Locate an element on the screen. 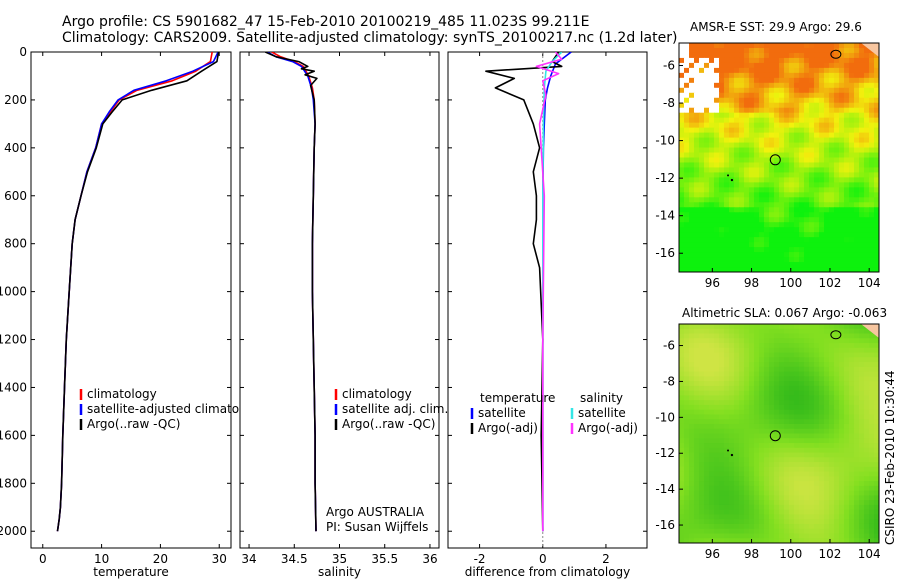  x-tick-label: 2 is located at coordinates (606, 559).